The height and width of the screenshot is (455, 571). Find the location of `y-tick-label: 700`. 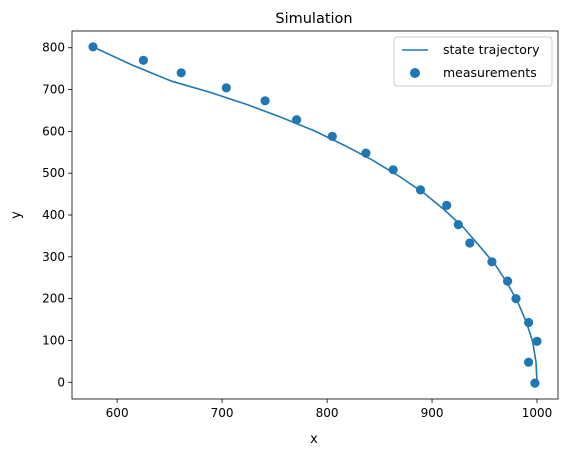

y-tick-label: 700 is located at coordinates (53, 90).